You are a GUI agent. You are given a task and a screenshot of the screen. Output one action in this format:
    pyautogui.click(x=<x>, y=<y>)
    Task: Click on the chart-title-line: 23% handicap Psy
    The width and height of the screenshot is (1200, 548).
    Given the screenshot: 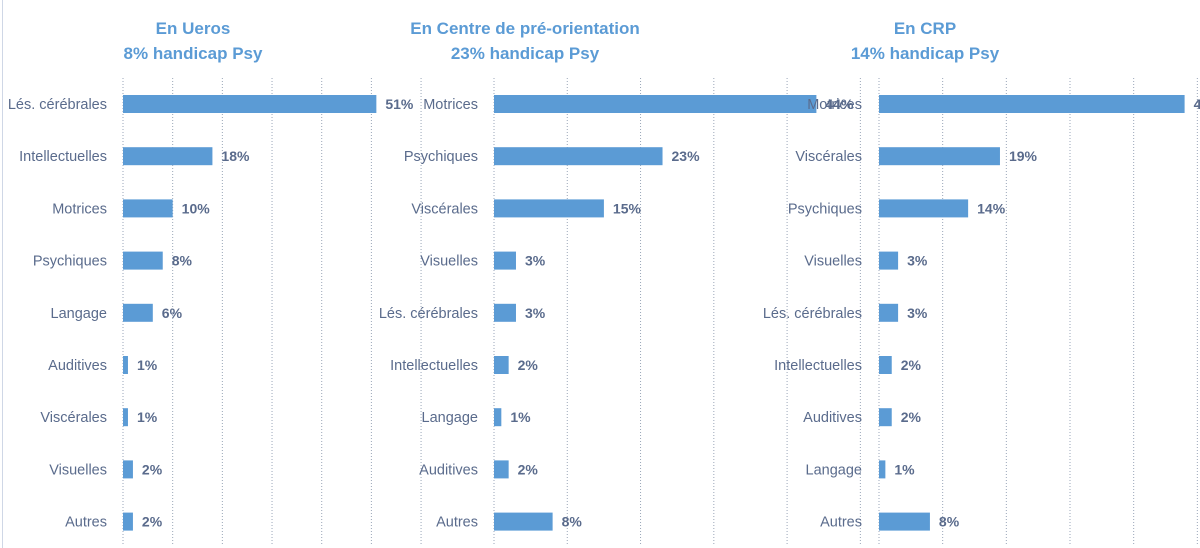 What is the action you would take?
    pyautogui.click(x=525, y=53)
    